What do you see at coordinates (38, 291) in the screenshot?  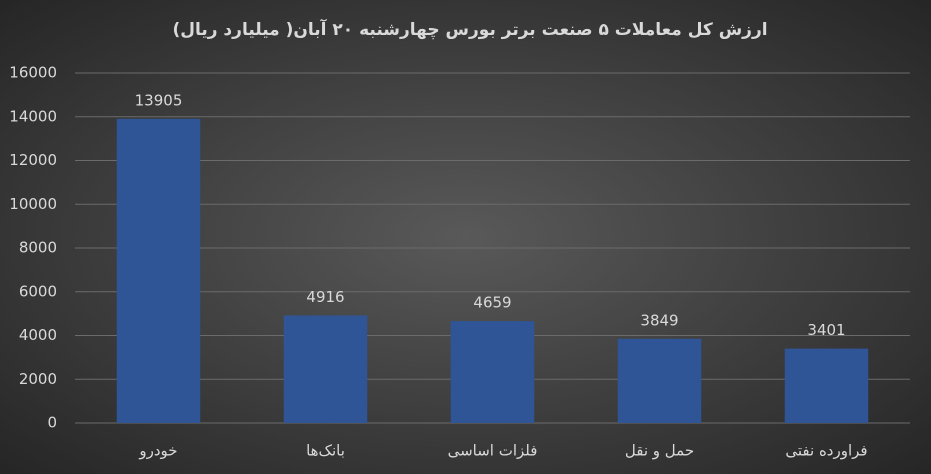 I see `y-tick-label: 6000` at bounding box center [38, 291].